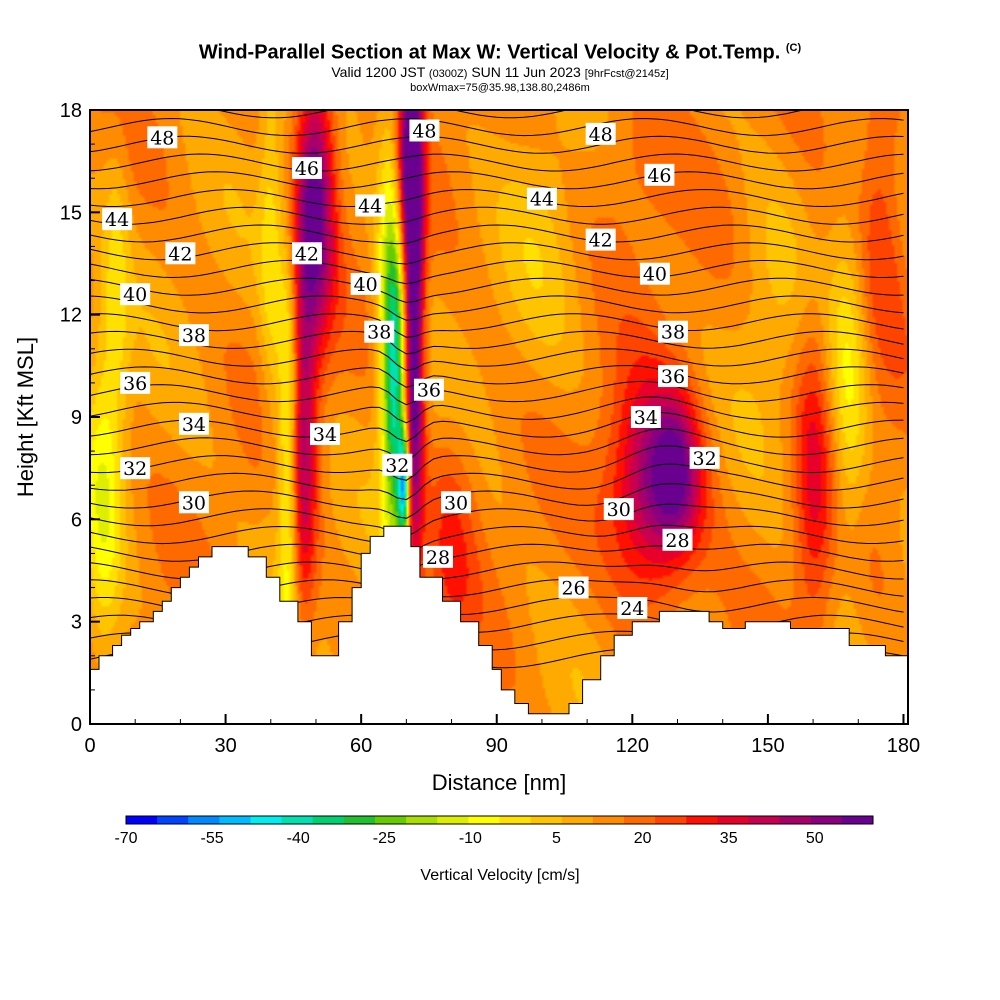 The image size is (1000, 1000). Describe the element at coordinates (71, 316) in the screenshot. I see `y-tick-label: 12` at that location.